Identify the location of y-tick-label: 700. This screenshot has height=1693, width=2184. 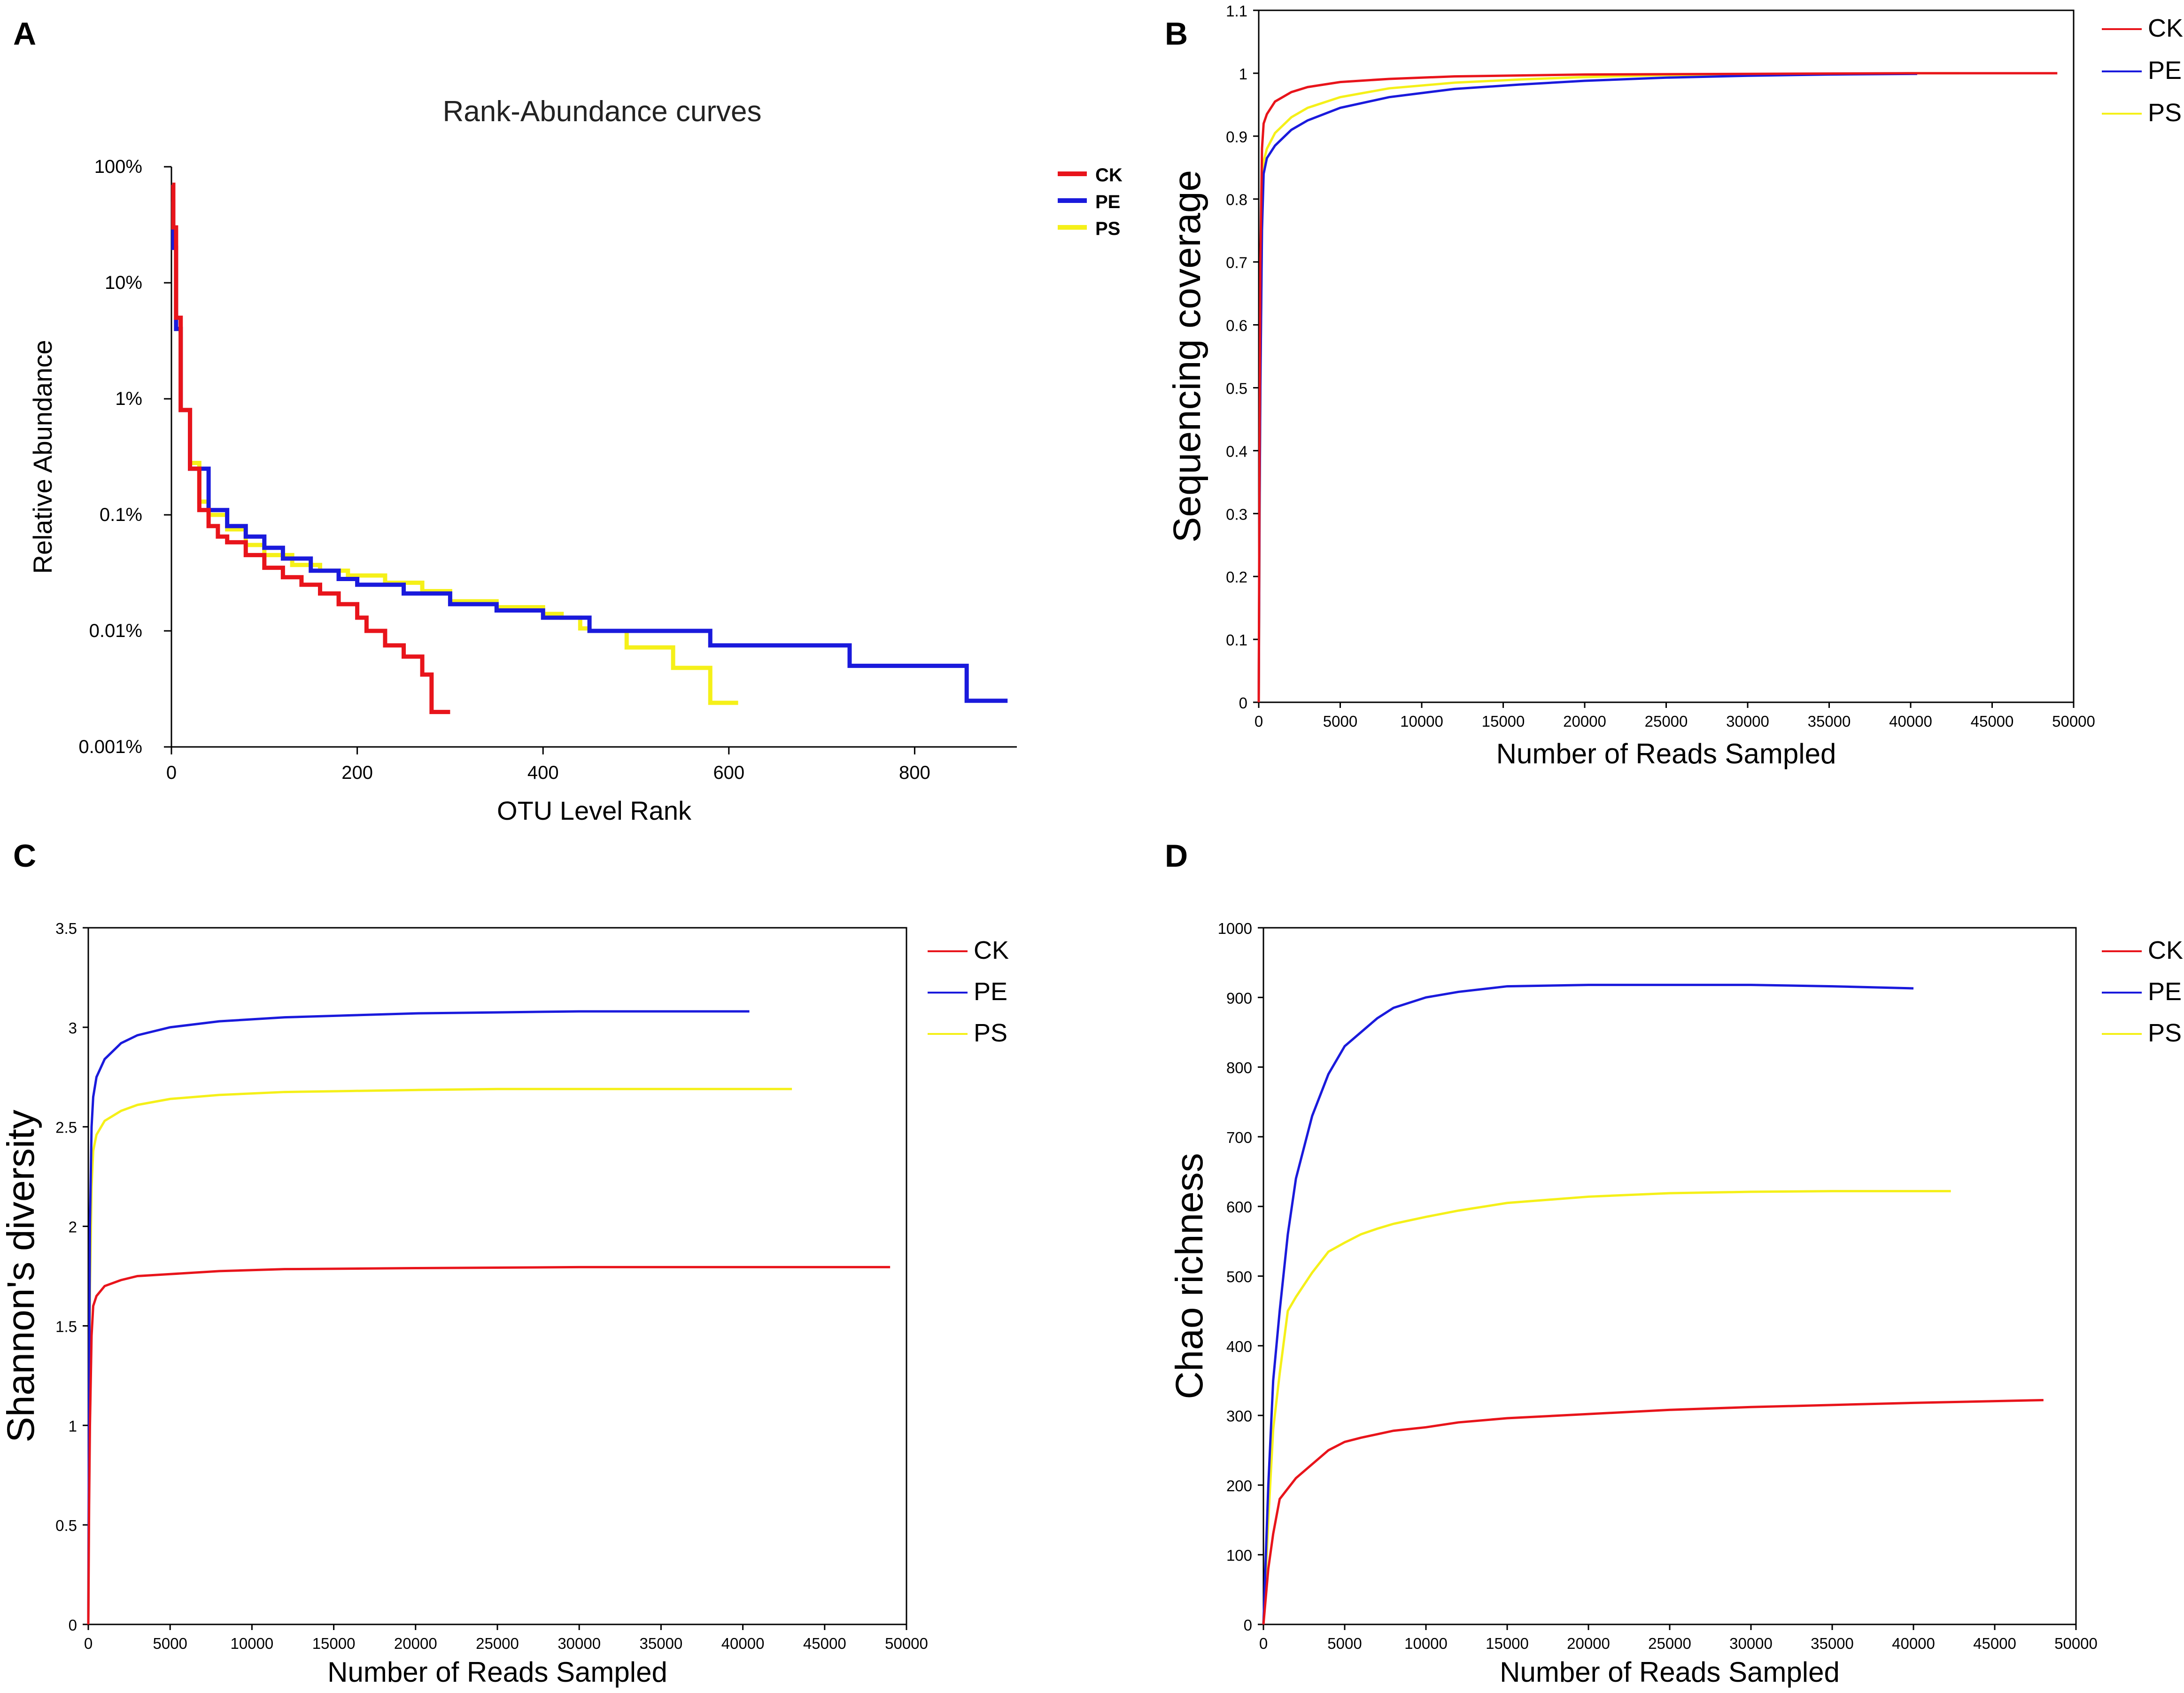
(1239, 1137).